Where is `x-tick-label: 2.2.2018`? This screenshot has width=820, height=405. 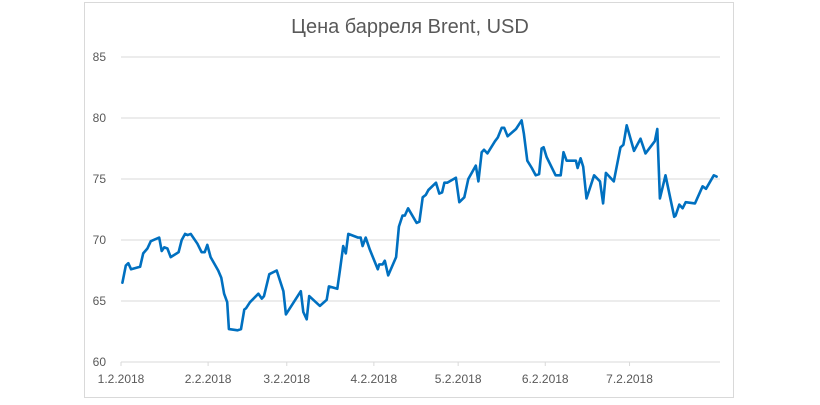
x-tick-label: 2.2.2018 is located at coordinates (208, 379).